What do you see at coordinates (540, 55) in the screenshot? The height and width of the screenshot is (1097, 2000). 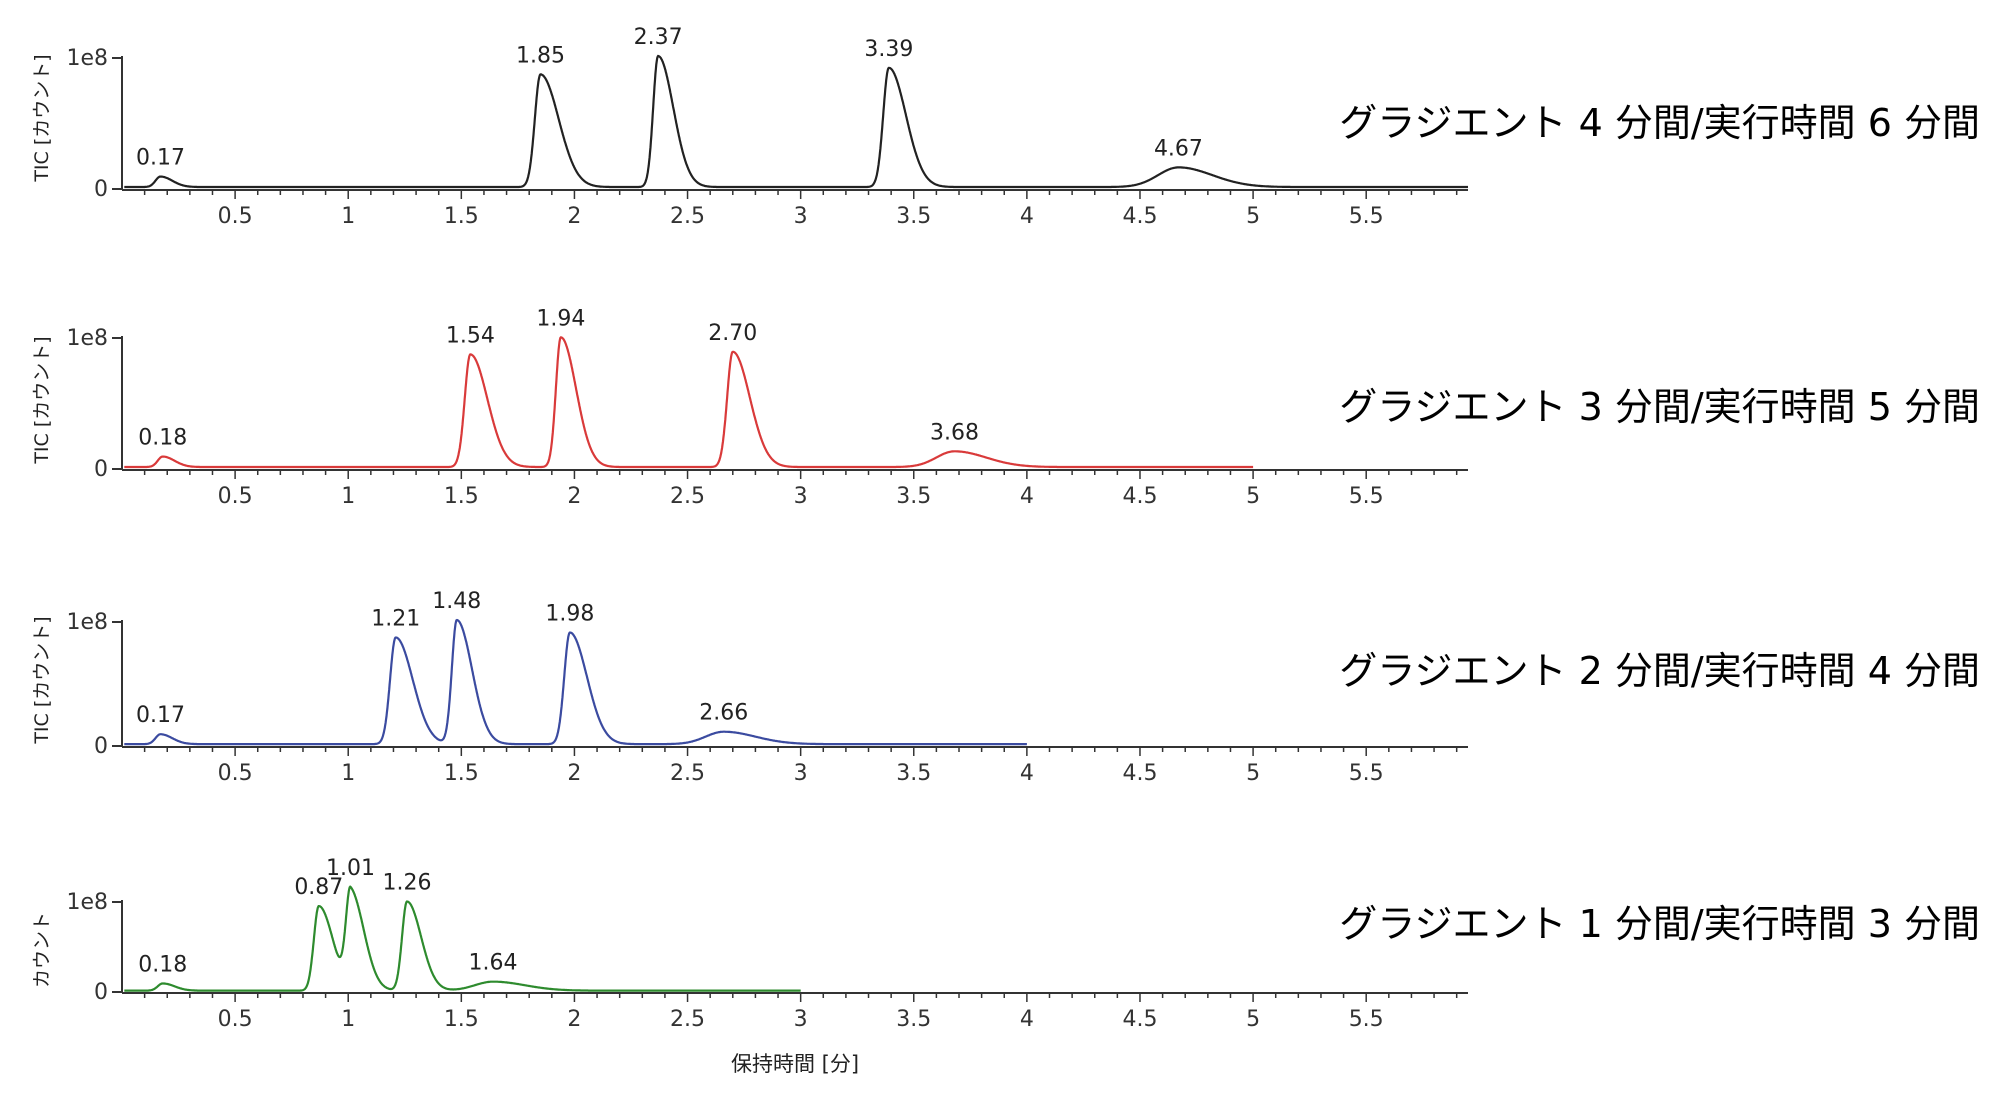 I see `peak-label: 1.85` at bounding box center [540, 55].